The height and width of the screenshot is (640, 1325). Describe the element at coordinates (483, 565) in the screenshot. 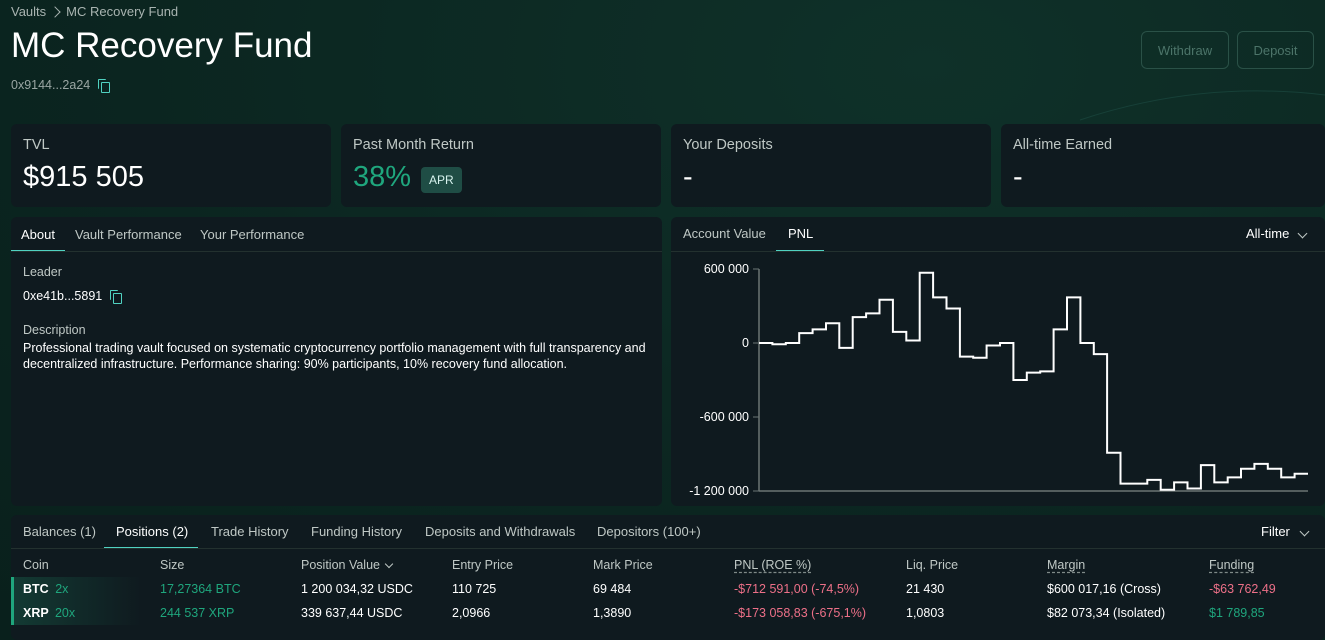

I see `col-entry-price: Entry Price` at that location.